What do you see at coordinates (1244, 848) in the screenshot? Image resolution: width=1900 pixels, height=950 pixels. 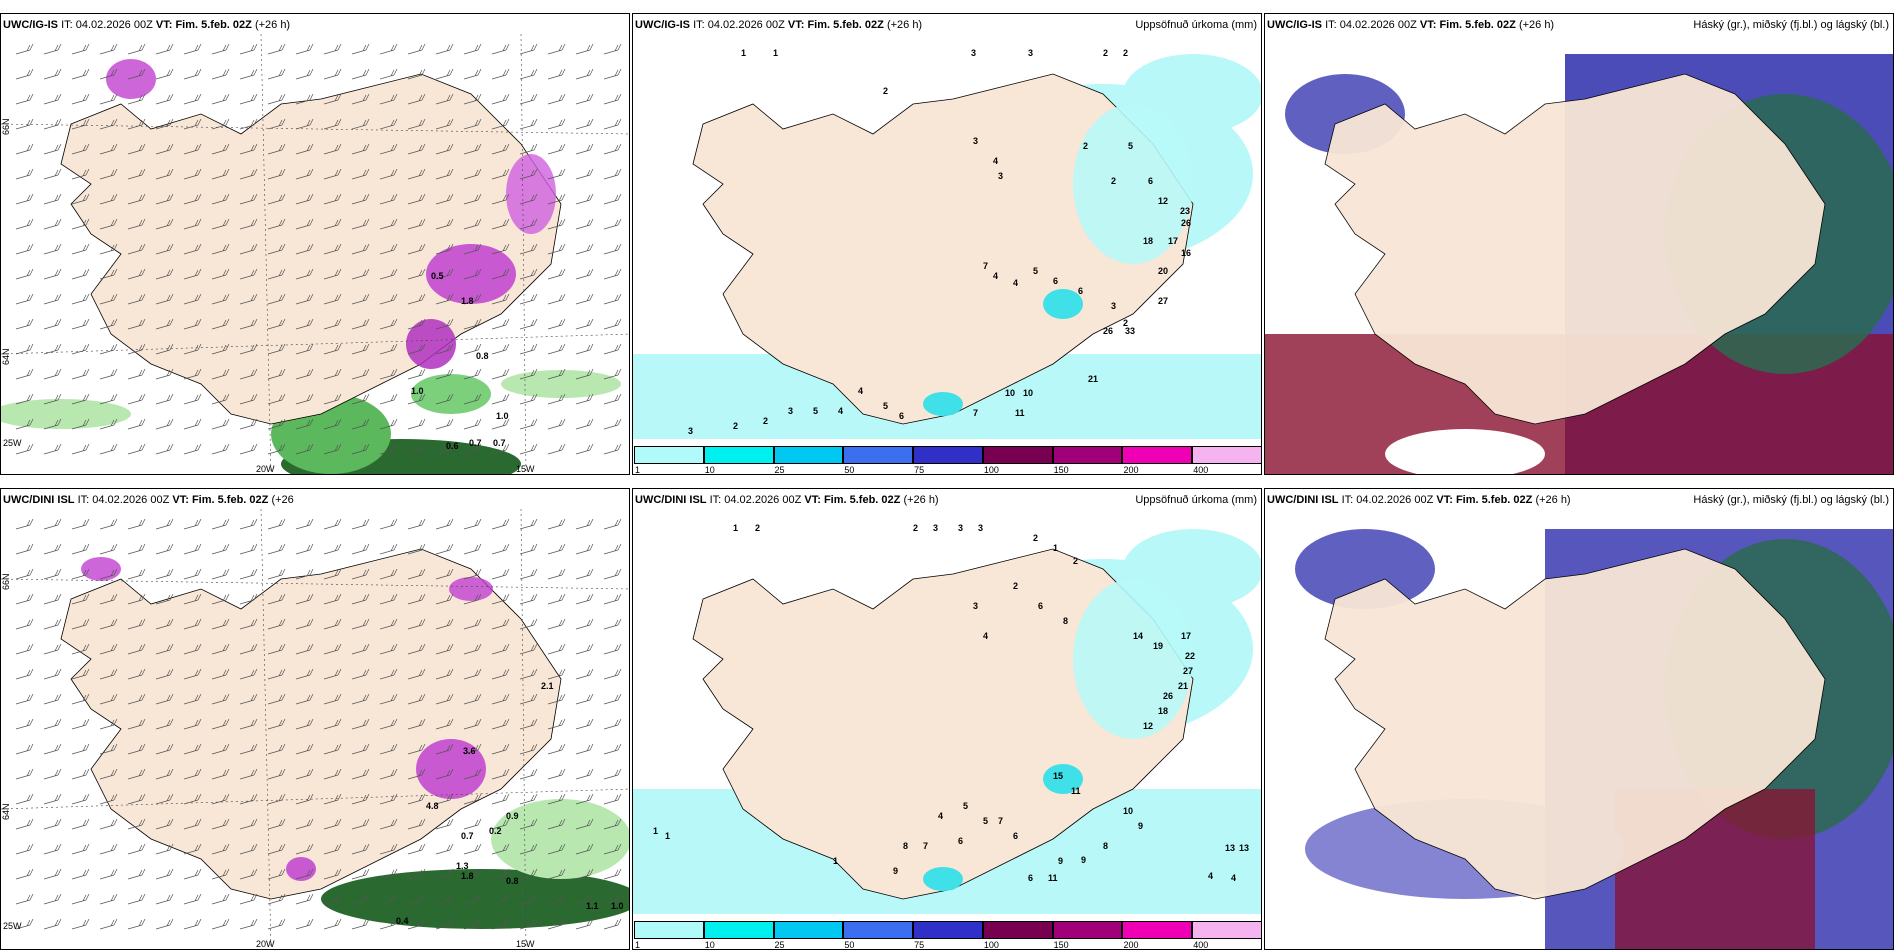 I see `precip-value: 13` at bounding box center [1244, 848].